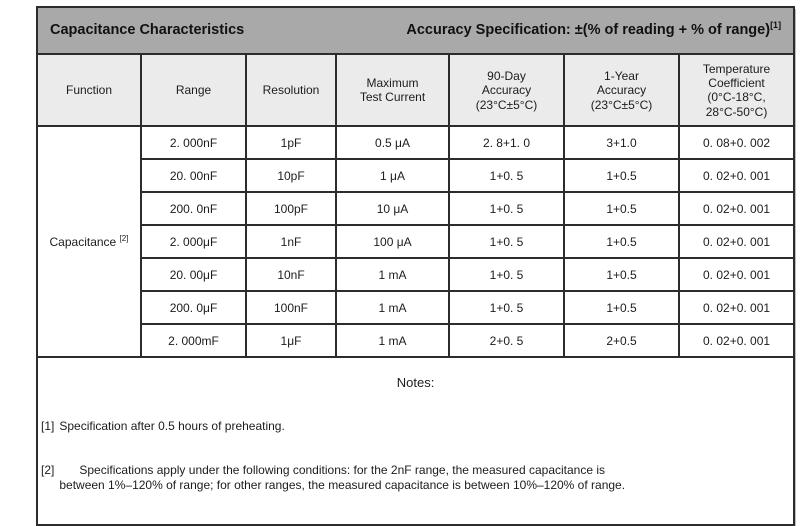 The height and width of the screenshot is (526, 800). What do you see at coordinates (193, 143) in the screenshot?
I see `cell-range: 2. 000nF` at bounding box center [193, 143].